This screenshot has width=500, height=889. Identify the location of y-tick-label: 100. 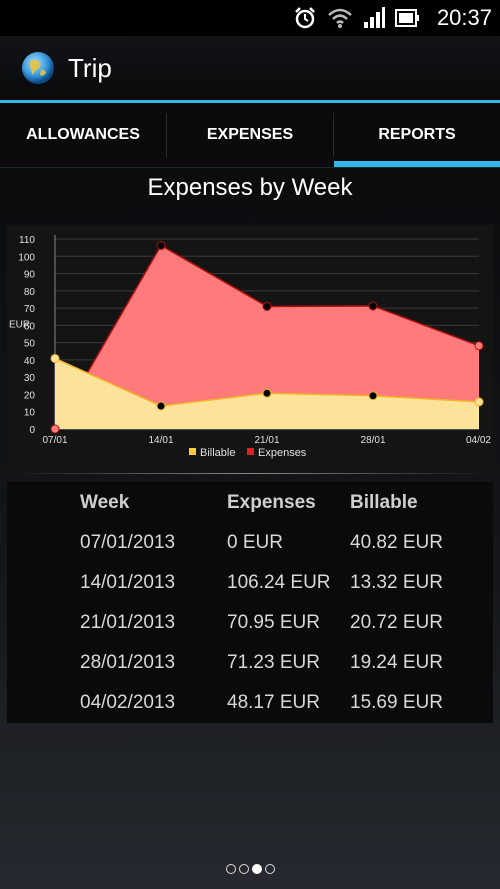
(26, 257).